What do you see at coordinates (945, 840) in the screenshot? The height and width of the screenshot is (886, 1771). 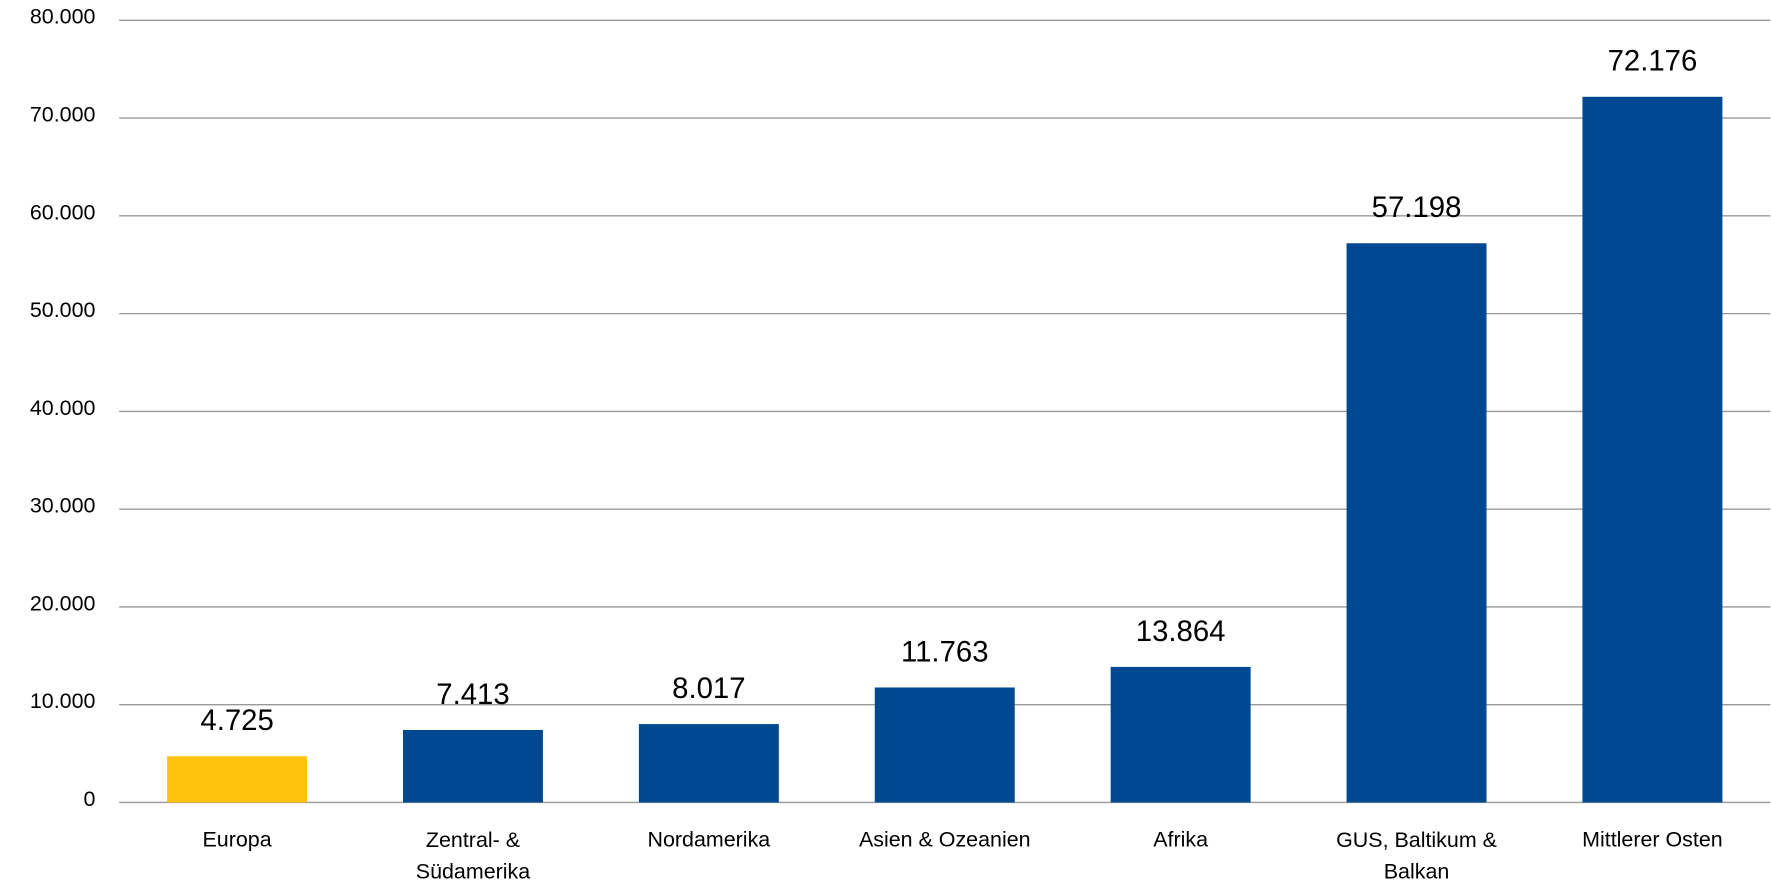 I see `x-tick-label: Asien & Ozeanien` at bounding box center [945, 840].